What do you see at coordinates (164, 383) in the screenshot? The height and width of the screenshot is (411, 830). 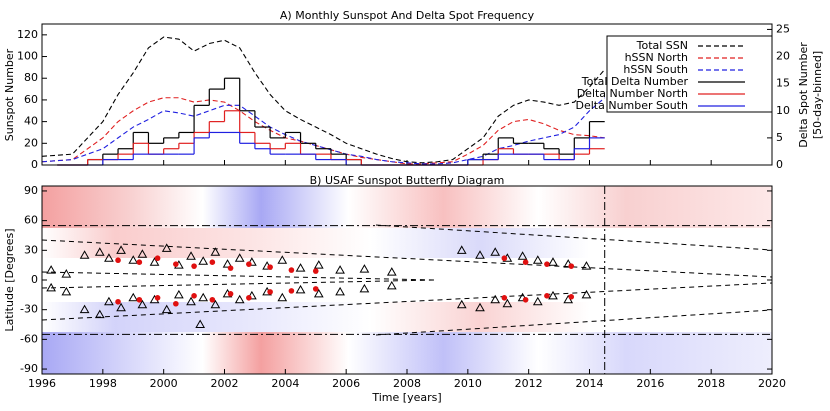 I see `x-tick-label: 2000` at bounding box center [164, 383].